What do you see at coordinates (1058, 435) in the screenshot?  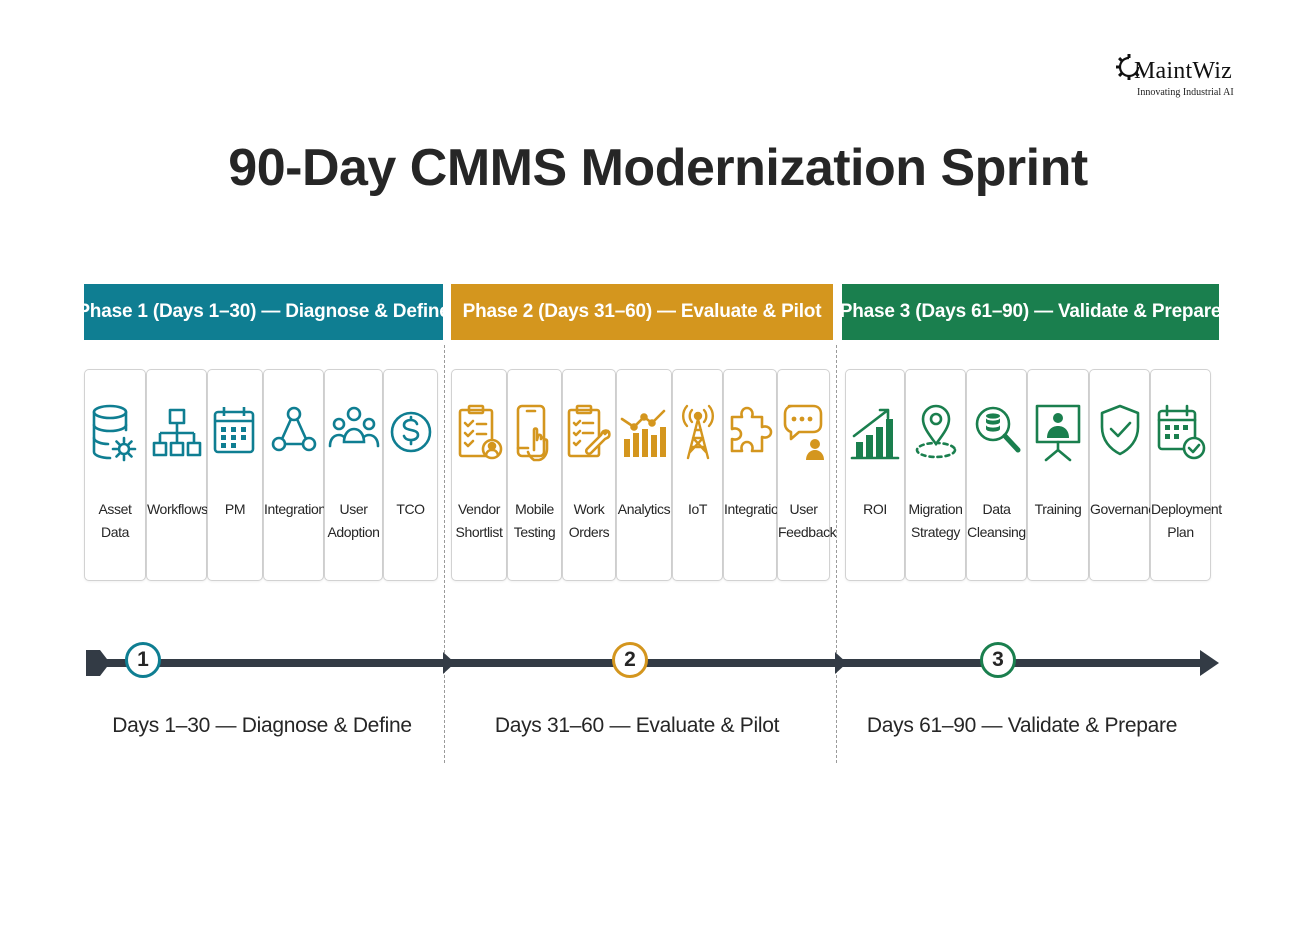 I see `presentation-board-icon` at bounding box center [1058, 435].